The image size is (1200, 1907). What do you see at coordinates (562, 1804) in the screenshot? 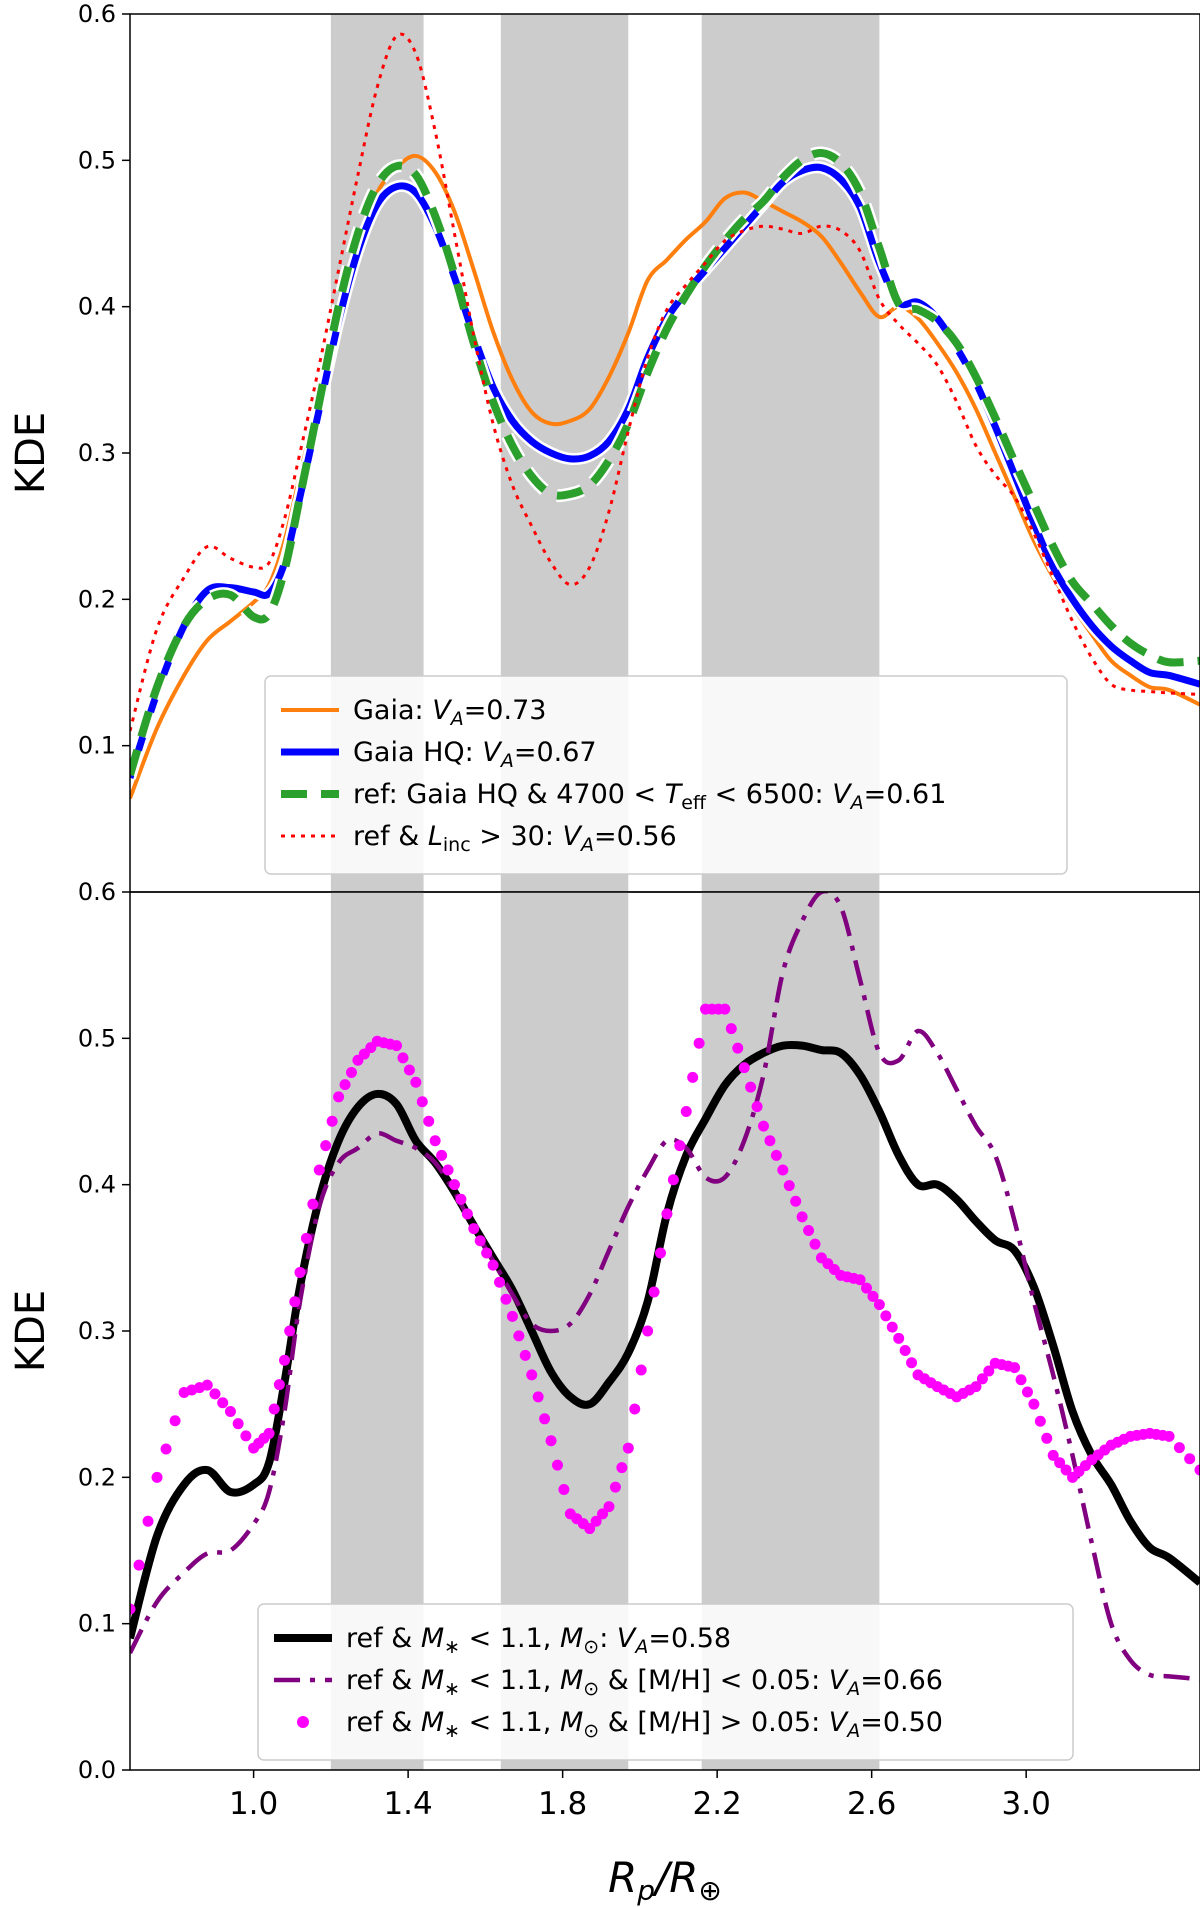
I see `x-tick-label: 1.8` at bounding box center [562, 1804].